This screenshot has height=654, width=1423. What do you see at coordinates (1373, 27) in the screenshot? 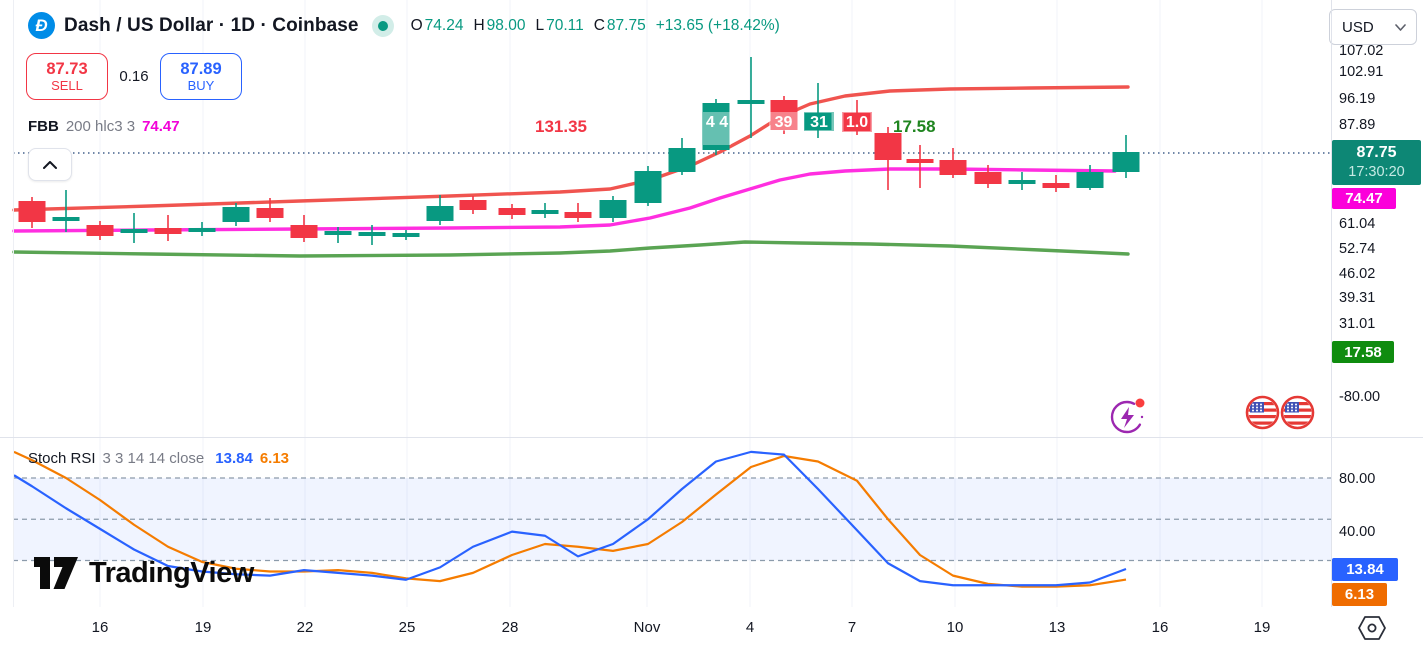
I see `currency-dropdown: USD` at bounding box center [1373, 27].